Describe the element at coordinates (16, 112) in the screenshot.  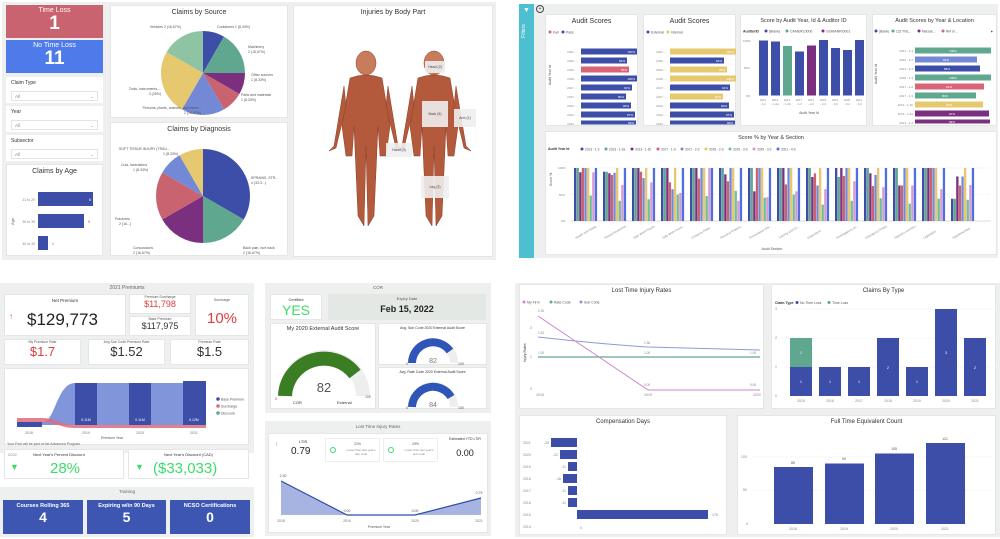
I see `year-label: Year` at that location.